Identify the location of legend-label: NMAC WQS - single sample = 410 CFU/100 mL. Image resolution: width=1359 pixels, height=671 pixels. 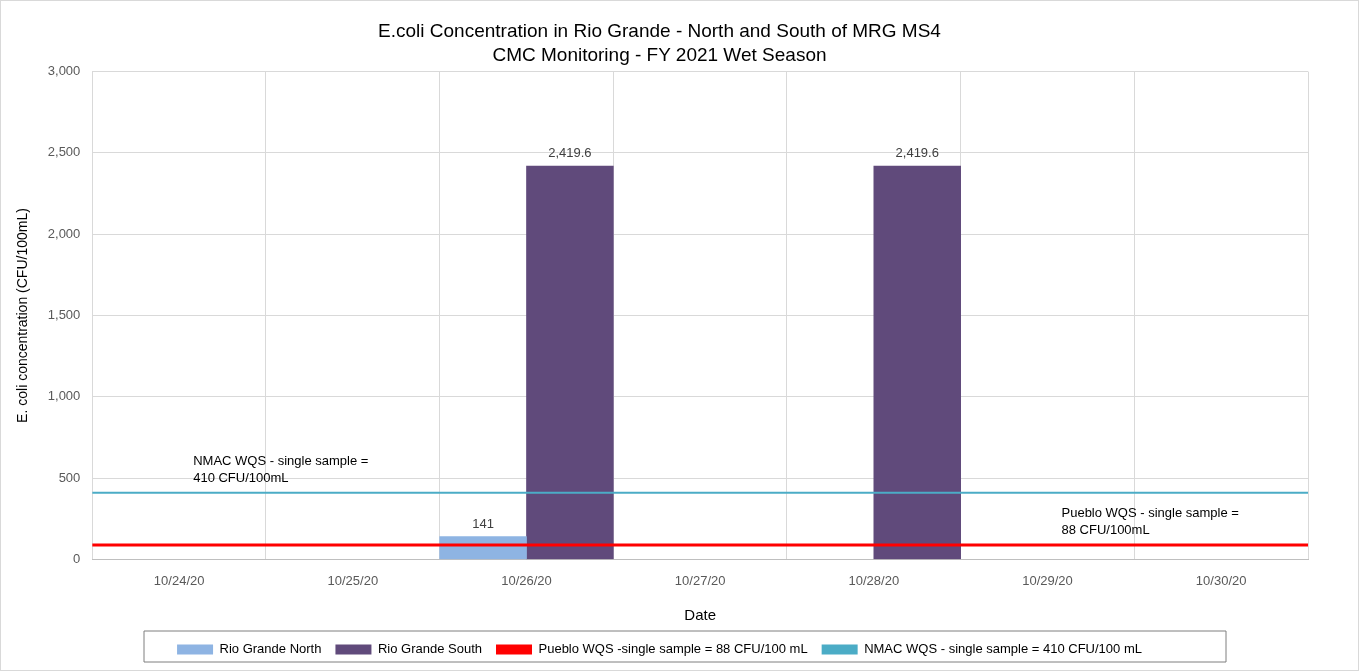
(1003, 649).